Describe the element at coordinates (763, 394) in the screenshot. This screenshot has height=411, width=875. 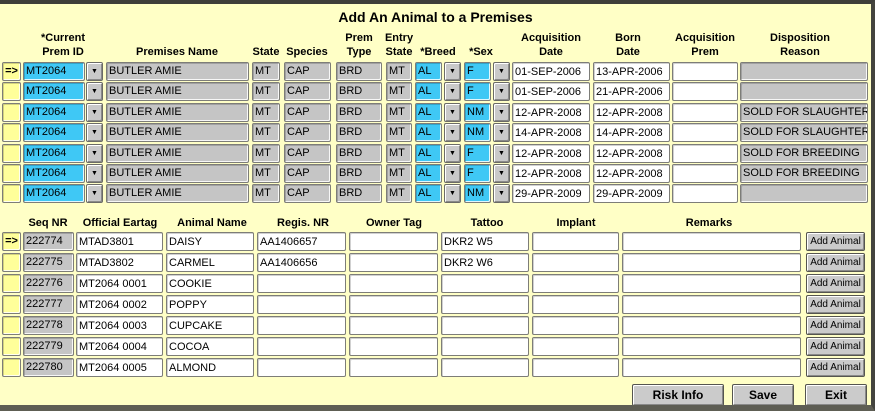
I see `save-button: Save` at that location.